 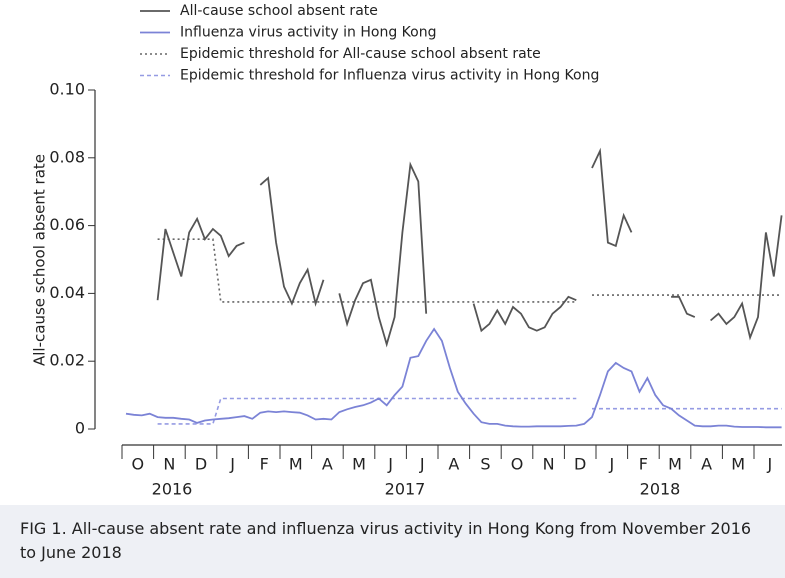 I want to click on x-tick-label: S, so click(x=485, y=464).